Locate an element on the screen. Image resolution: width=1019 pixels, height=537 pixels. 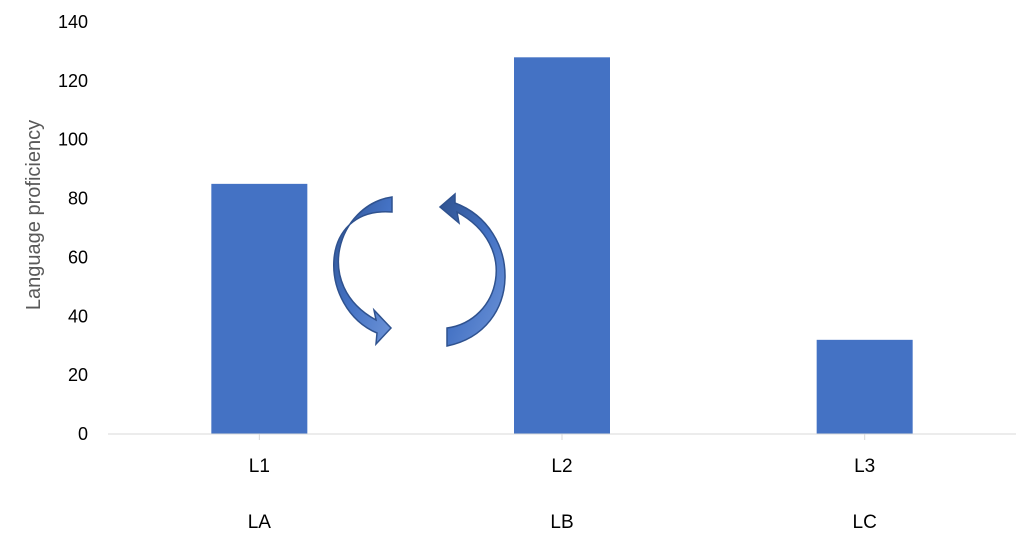
y-tick-label: 140 is located at coordinates (73, 22).